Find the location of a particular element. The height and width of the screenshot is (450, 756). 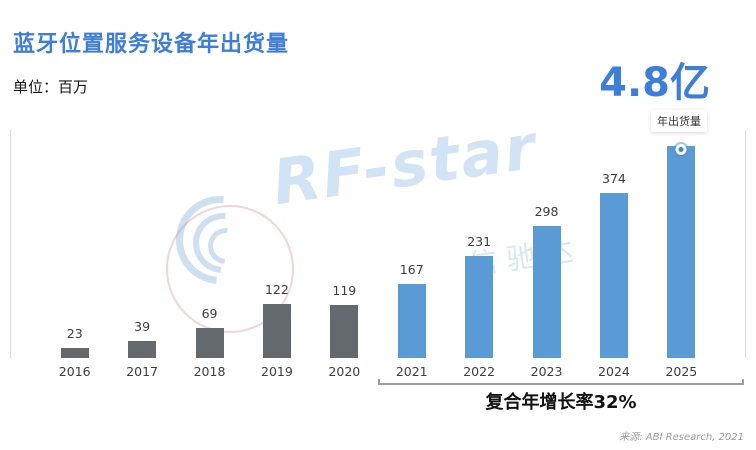

bar-2016 is located at coordinates (74, 353).